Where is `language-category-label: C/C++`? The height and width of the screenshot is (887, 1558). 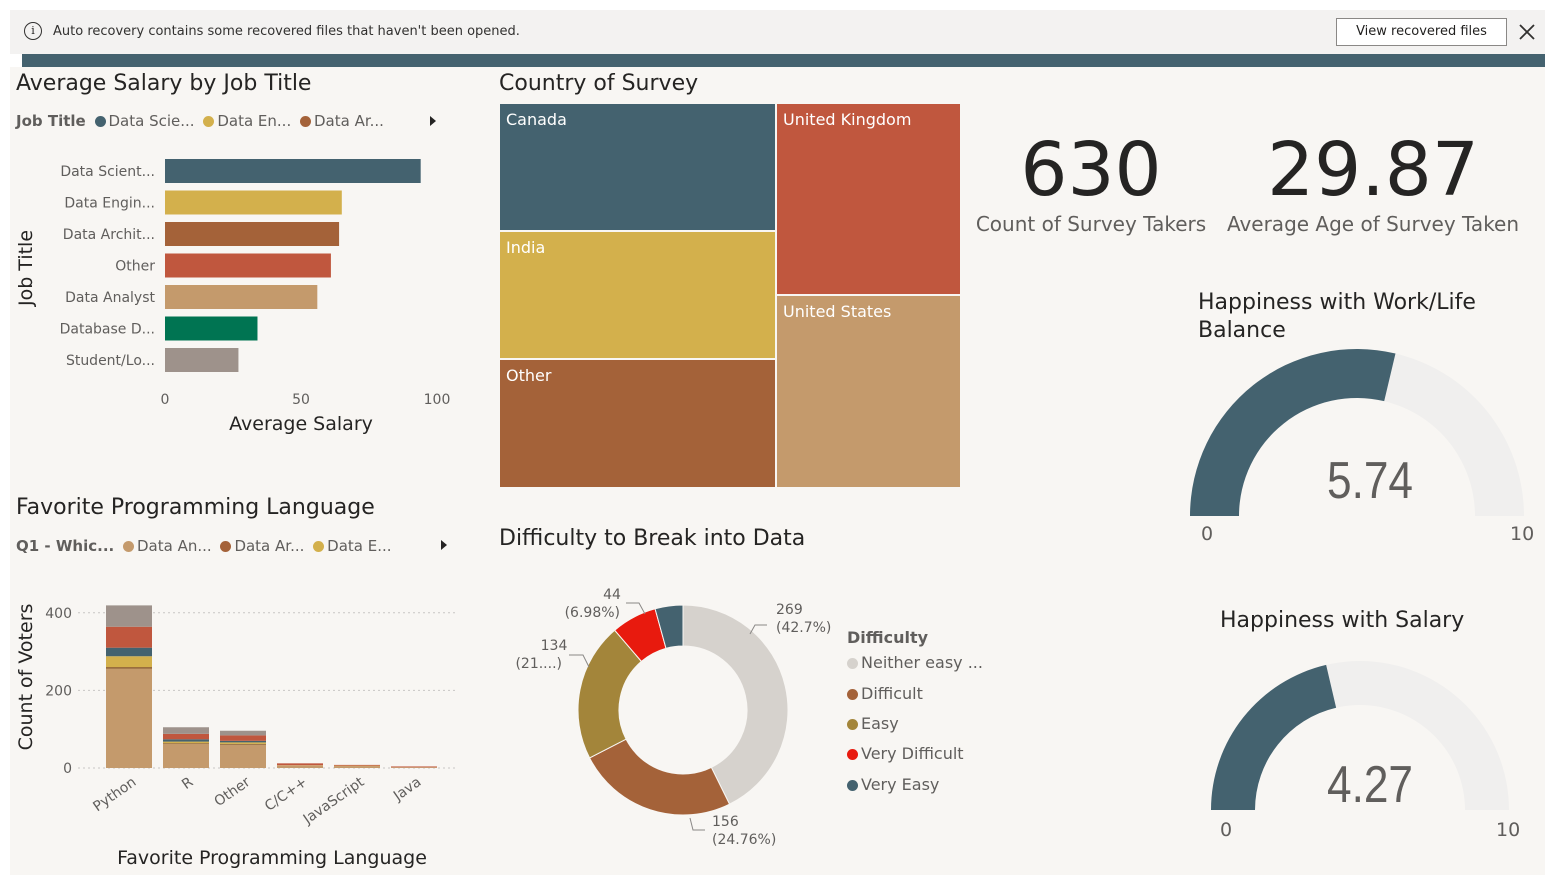 language-category-label: C/C++ is located at coordinates (286, 794).